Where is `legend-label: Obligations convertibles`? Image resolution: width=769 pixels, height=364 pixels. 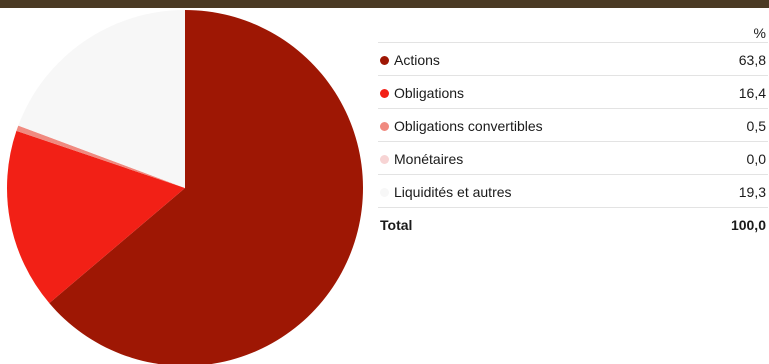
legend-label: Obligations convertibles is located at coordinates (468, 126).